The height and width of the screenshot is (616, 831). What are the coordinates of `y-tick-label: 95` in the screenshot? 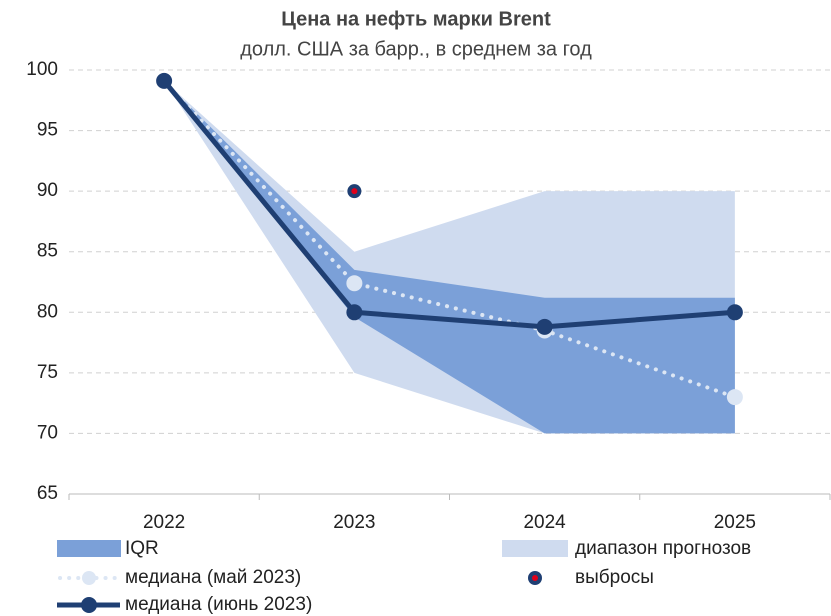 It's located at (47, 130).